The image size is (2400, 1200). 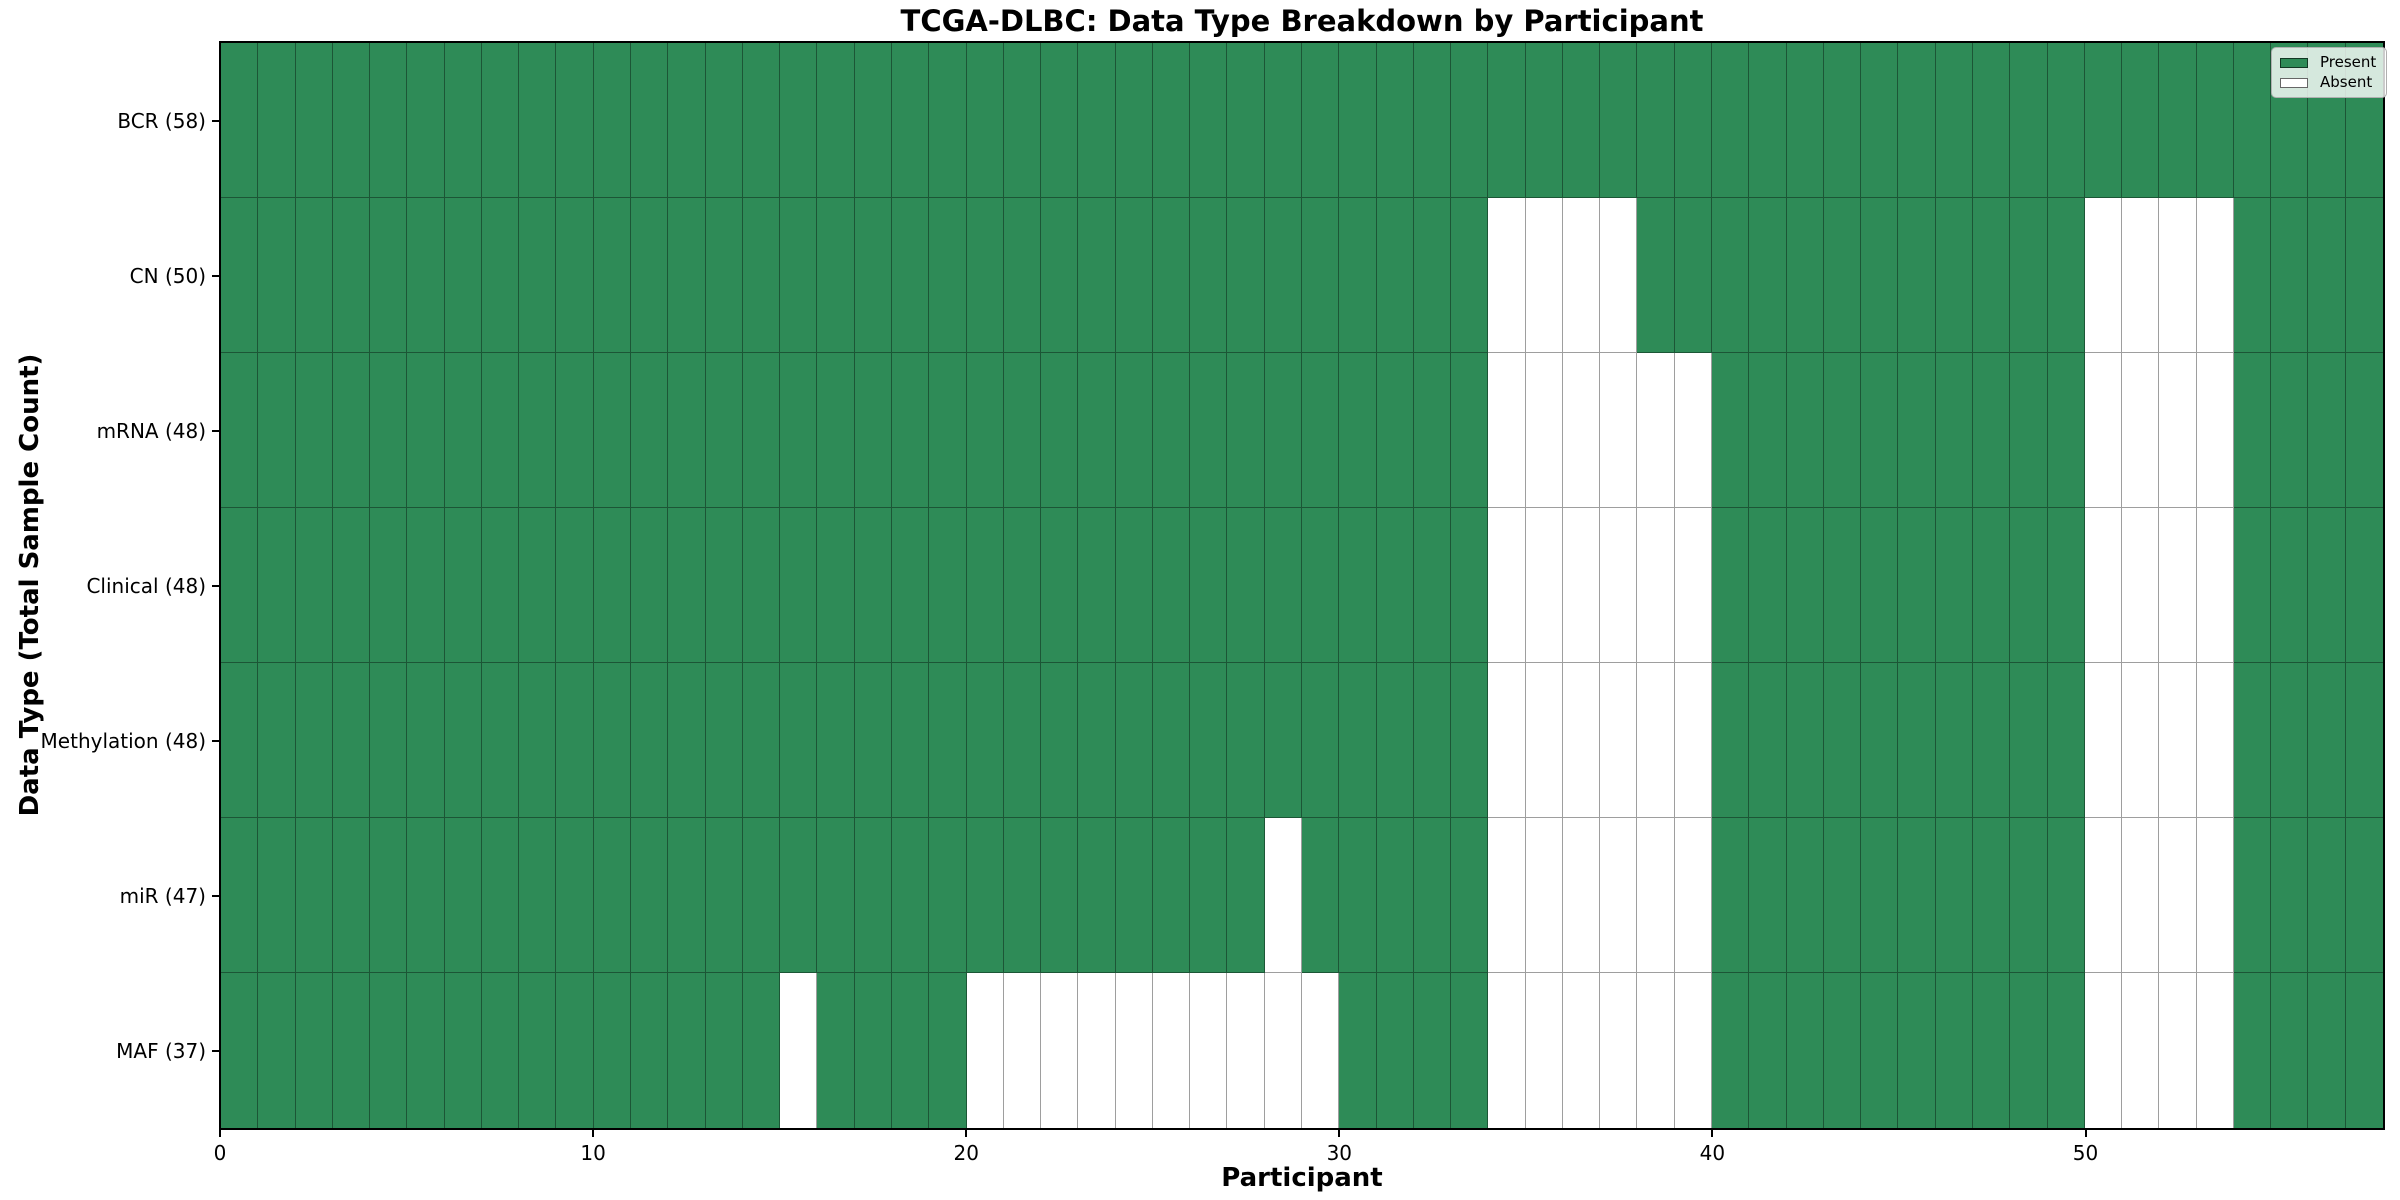 What do you see at coordinates (1302, 1178) in the screenshot?
I see `x-axis-label: Participant` at bounding box center [1302, 1178].